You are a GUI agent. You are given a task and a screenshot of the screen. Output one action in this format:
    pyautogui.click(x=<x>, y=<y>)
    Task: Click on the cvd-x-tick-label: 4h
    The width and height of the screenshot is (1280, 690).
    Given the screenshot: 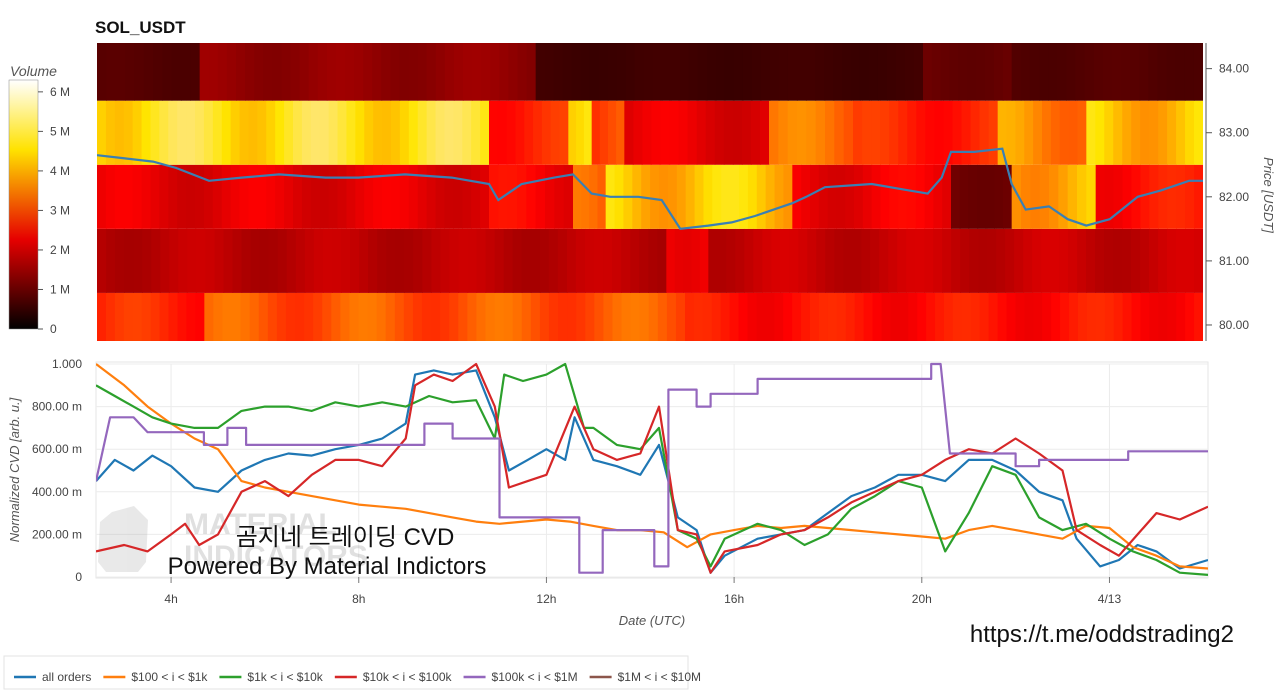 What is the action you would take?
    pyautogui.click(x=170, y=599)
    